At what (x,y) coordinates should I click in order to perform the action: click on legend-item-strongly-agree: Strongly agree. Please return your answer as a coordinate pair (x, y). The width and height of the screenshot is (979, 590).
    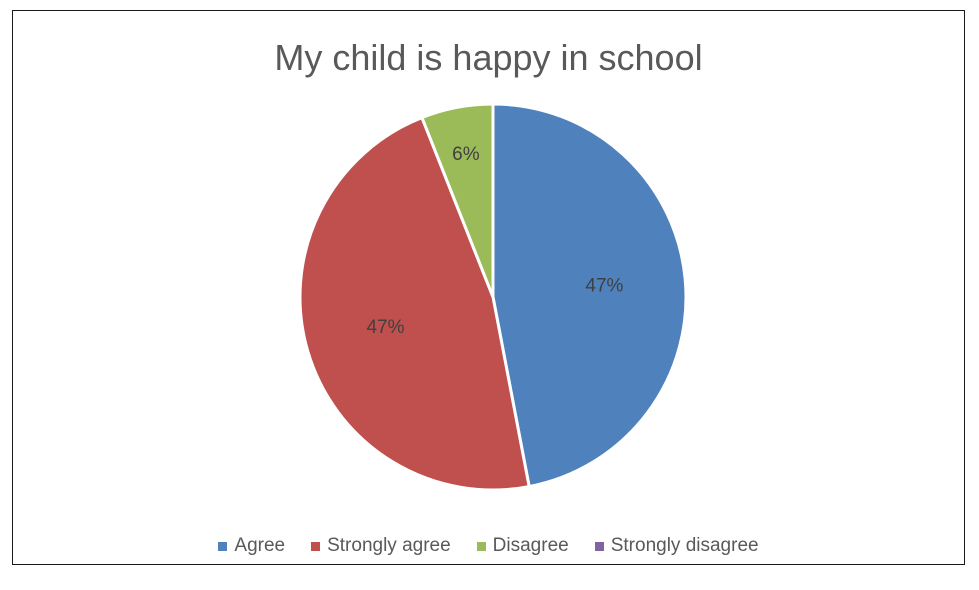
    Looking at the image, I should click on (381, 546).